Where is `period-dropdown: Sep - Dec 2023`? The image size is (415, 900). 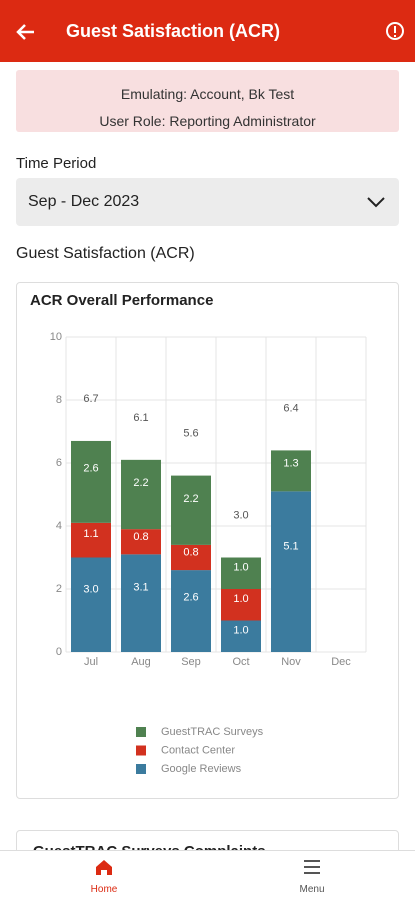 period-dropdown: Sep - Dec 2023 is located at coordinates (207, 202).